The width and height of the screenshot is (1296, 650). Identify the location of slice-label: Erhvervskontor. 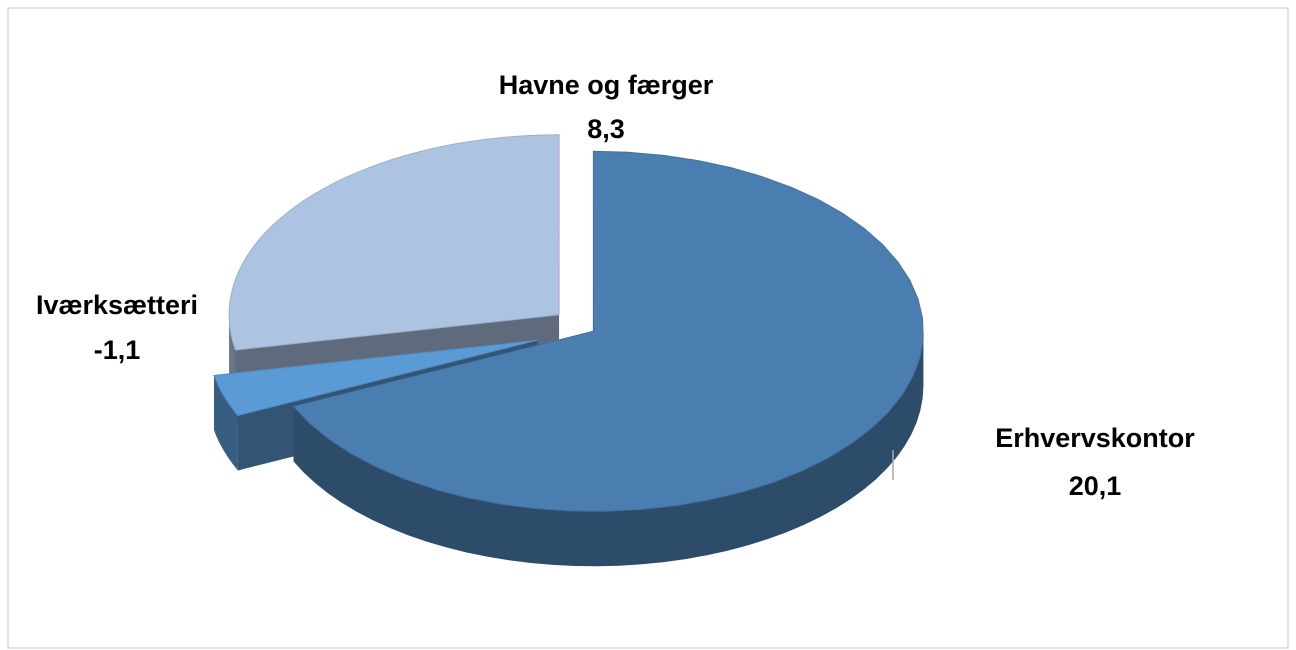
(1095, 438).